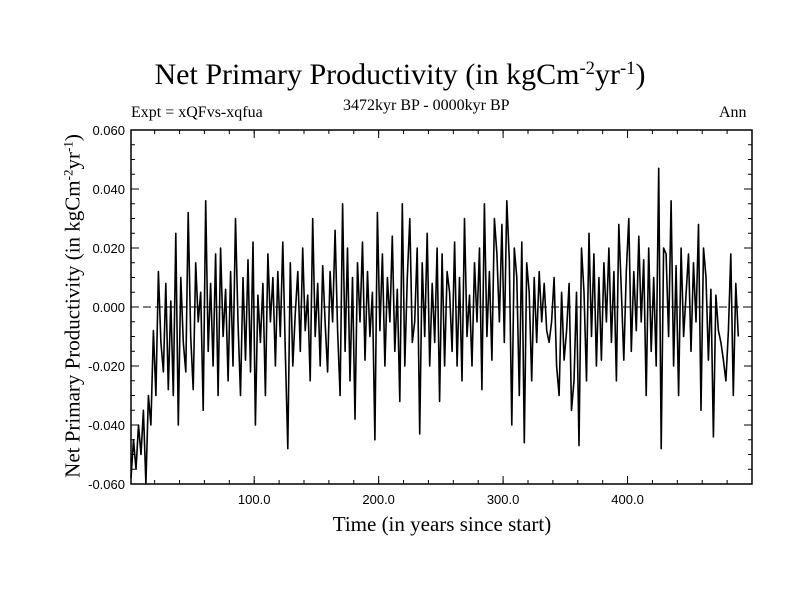 The height and width of the screenshot is (600, 800). I want to click on y-tick-label: -0.060, so click(106, 484).